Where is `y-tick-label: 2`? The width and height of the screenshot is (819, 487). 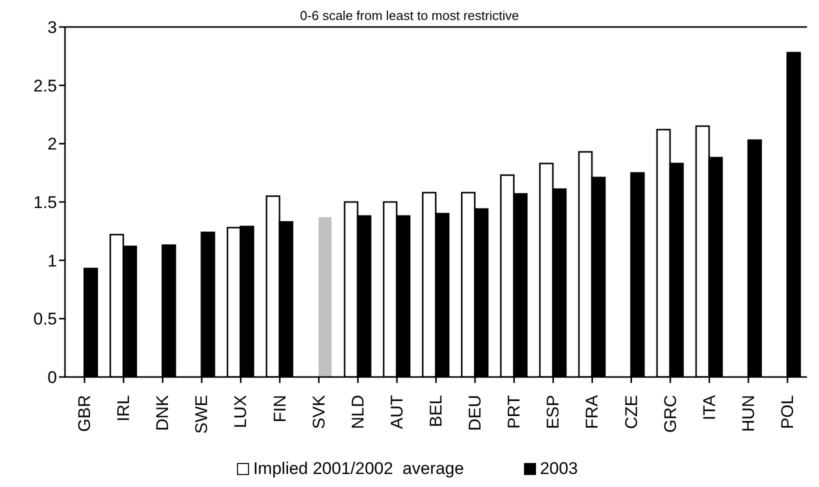
y-tick-label: 2 is located at coordinates (52, 144).